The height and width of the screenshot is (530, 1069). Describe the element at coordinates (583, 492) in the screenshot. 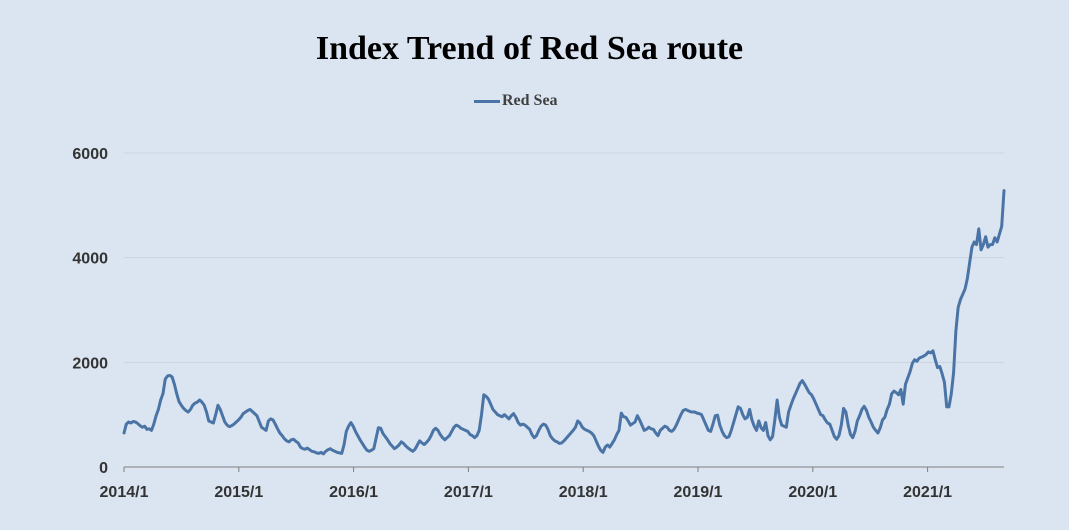

I see `x-tick-label: 2018/1` at that location.